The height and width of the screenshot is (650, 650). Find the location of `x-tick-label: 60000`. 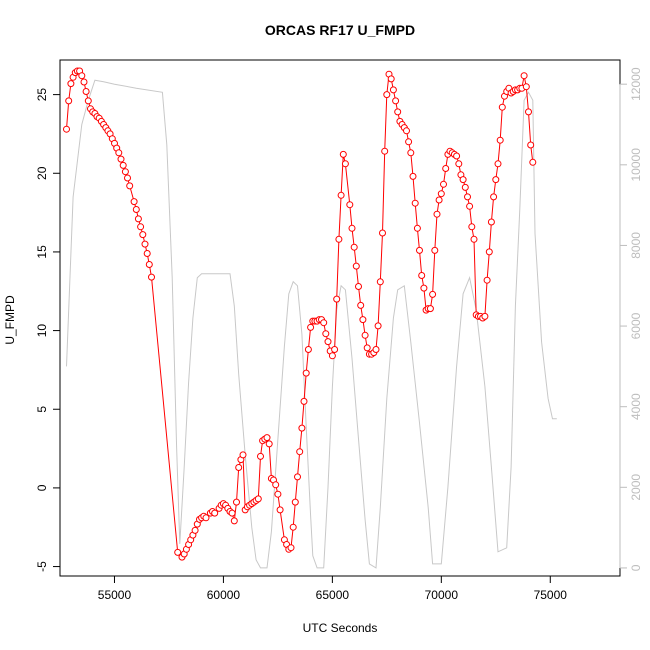

x-tick-label: 60000 is located at coordinates (224, 595).